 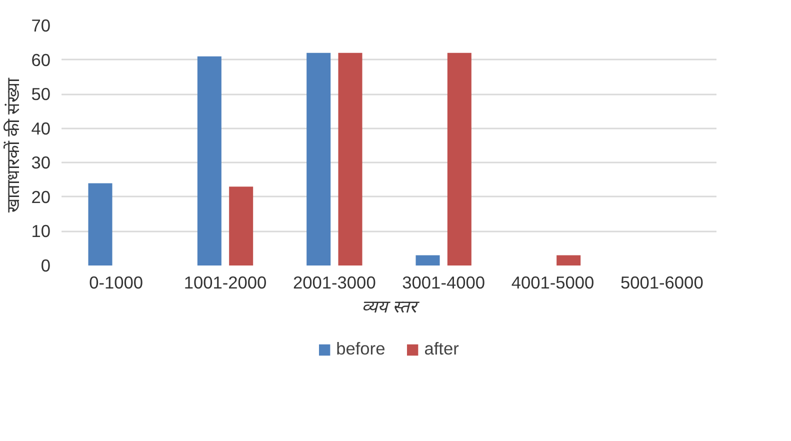 What do you see at coordinates (41, 94) in the screenshot?
I see `y-tick-label: 50` at bounding box center [41, 94].